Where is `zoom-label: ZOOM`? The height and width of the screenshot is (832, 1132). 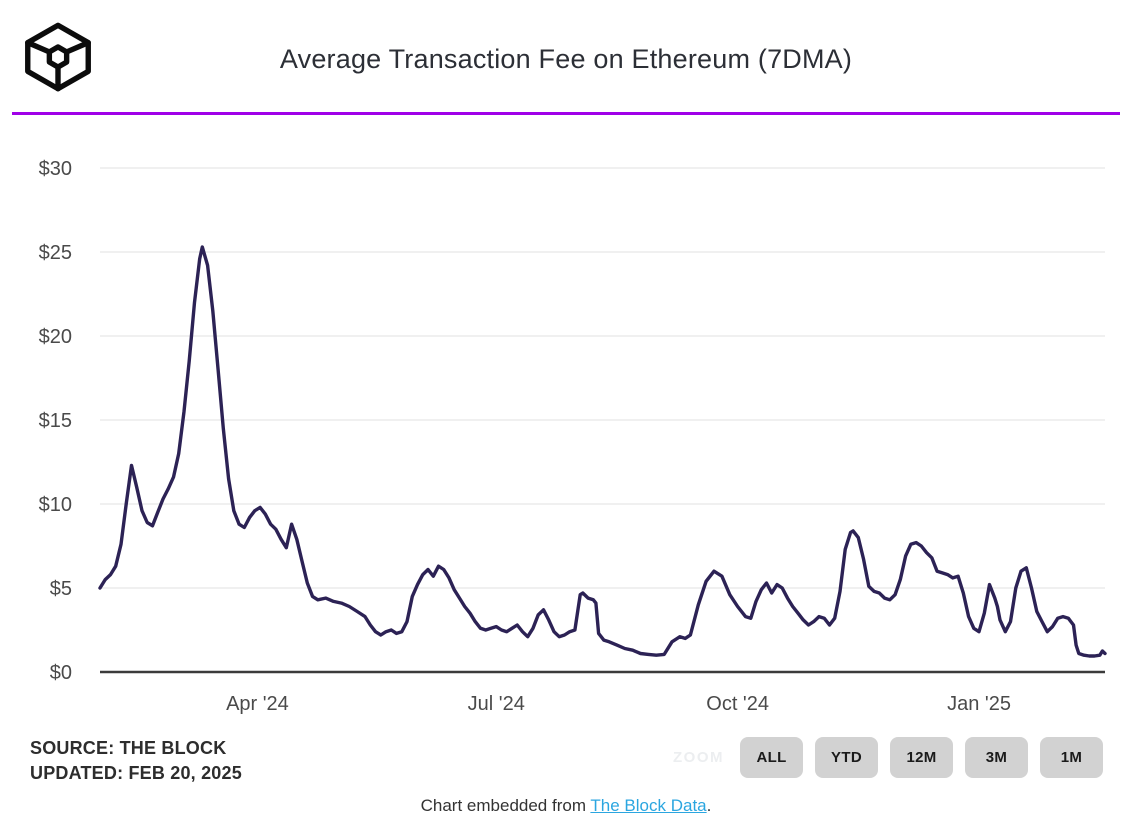 zoom-label: ZOOM is located at coordinates (698, 757).